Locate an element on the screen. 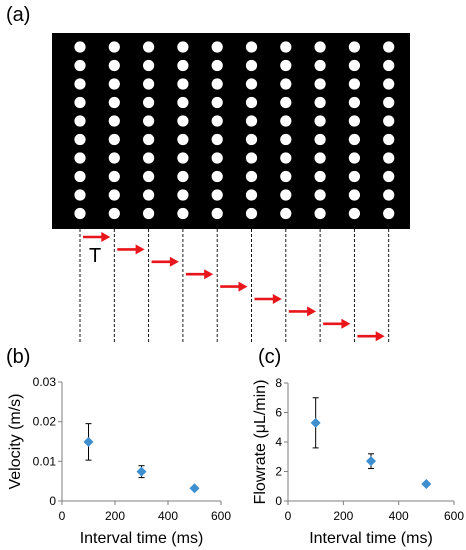  x-tick-label: 200 is located at coordinates (343, 516).